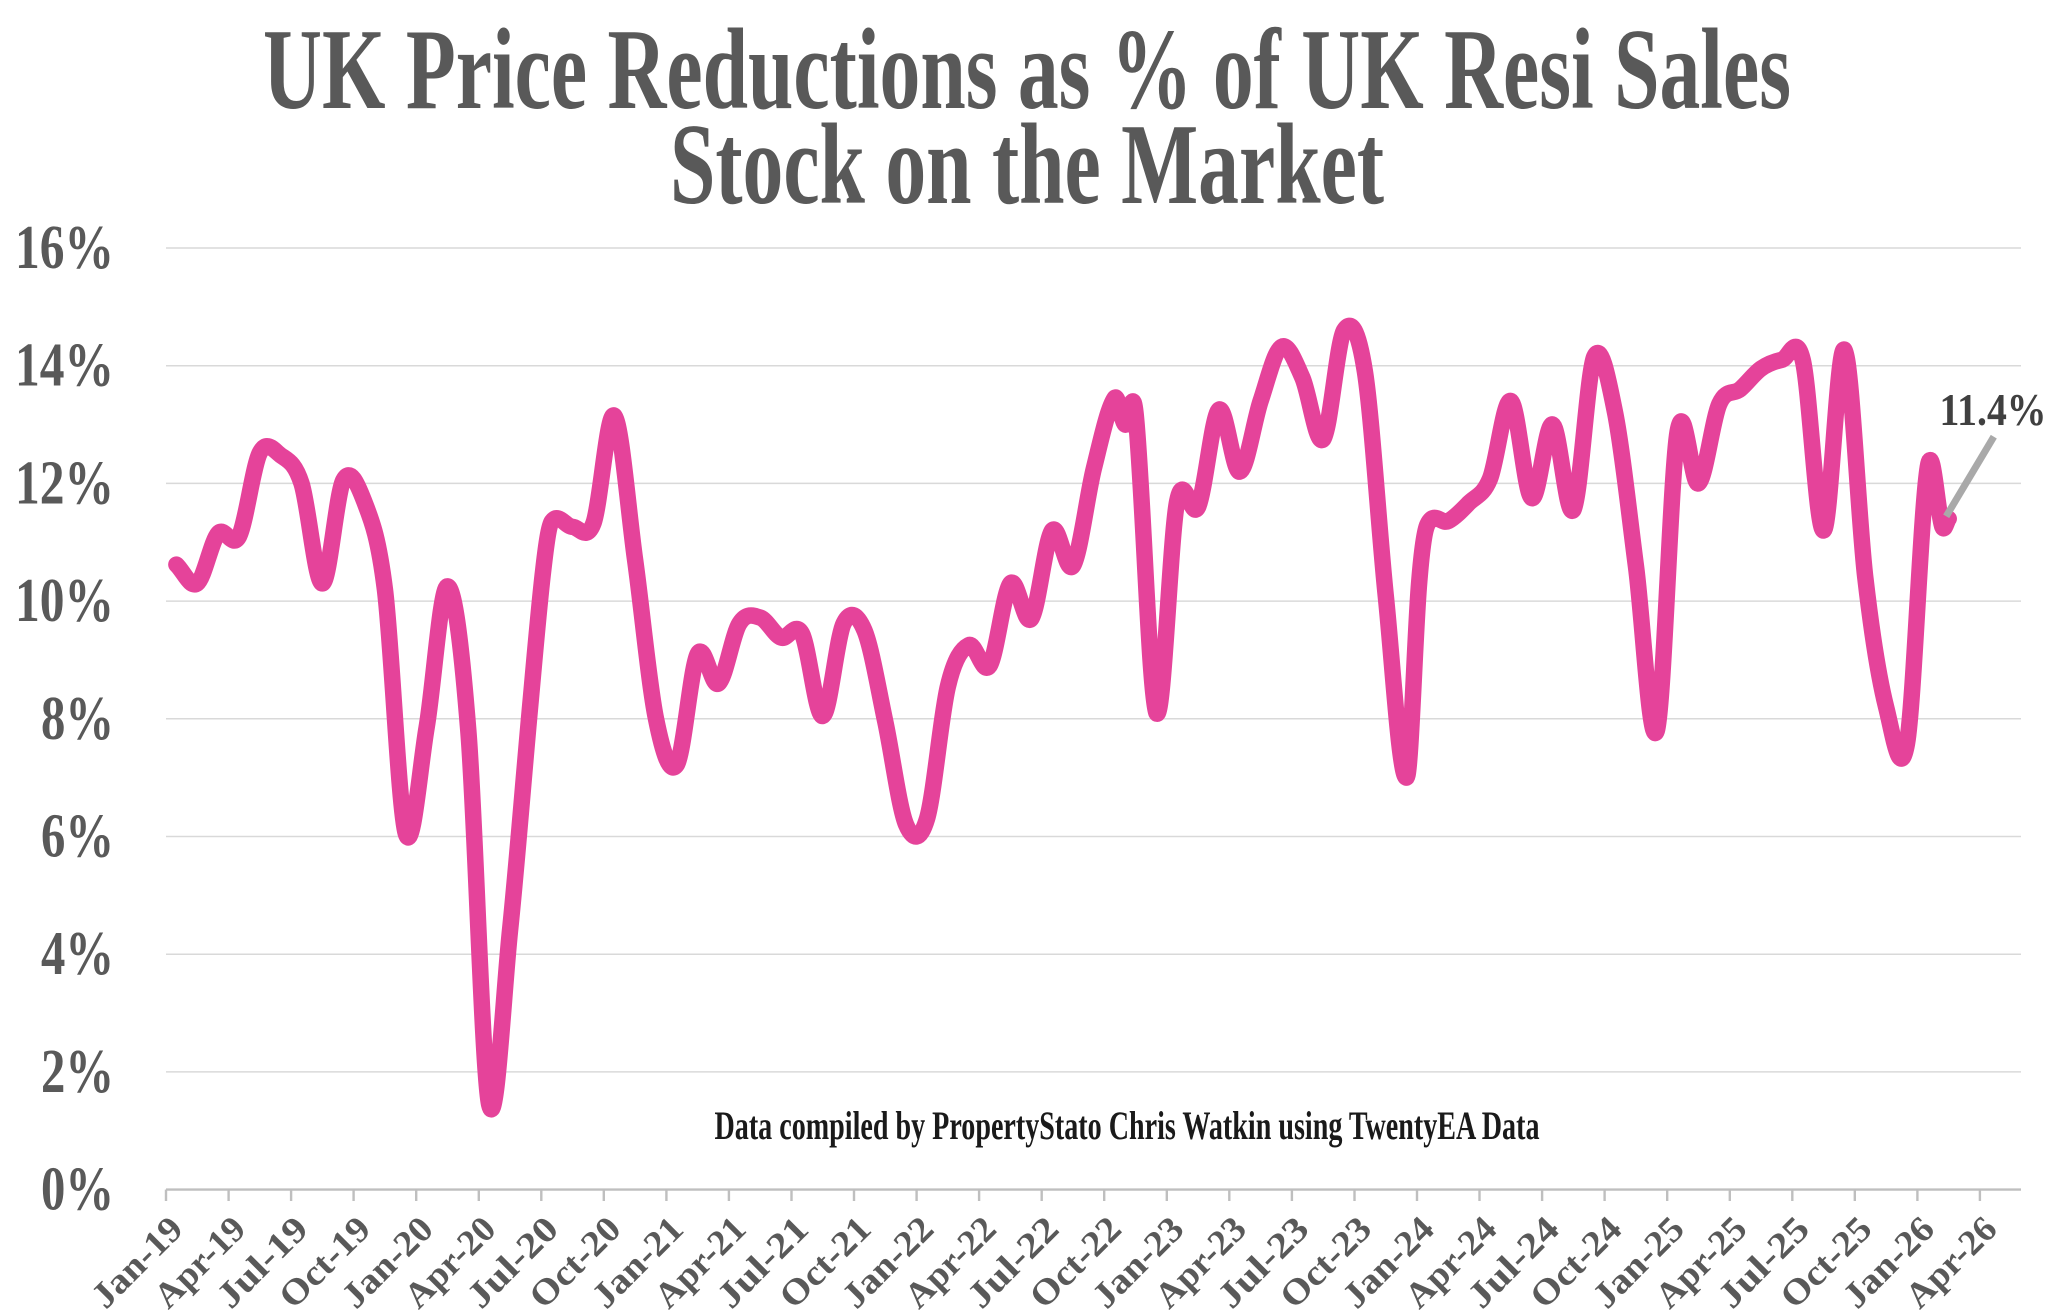 This screenshot has height=1312, width=2058. Describe the element at coordinates (77, 1072) in the screenshot. I see `svg-text: 2%` at that location.